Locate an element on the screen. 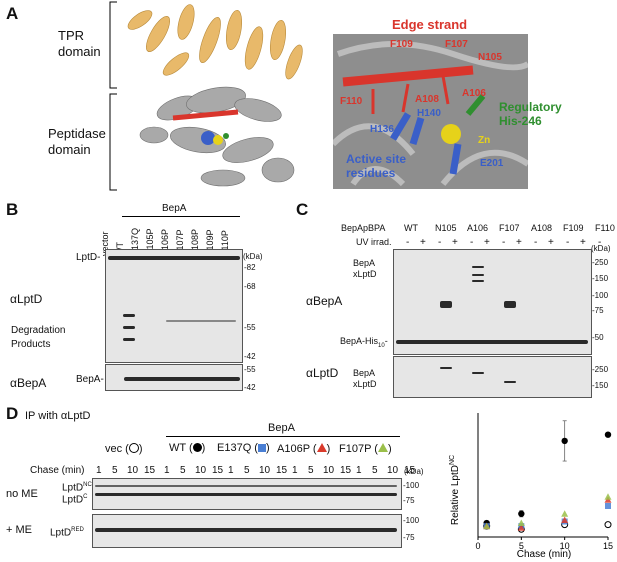 This screenshot has height=562, width=617. residue-n105: N105 is located at coordinates (490, 57).